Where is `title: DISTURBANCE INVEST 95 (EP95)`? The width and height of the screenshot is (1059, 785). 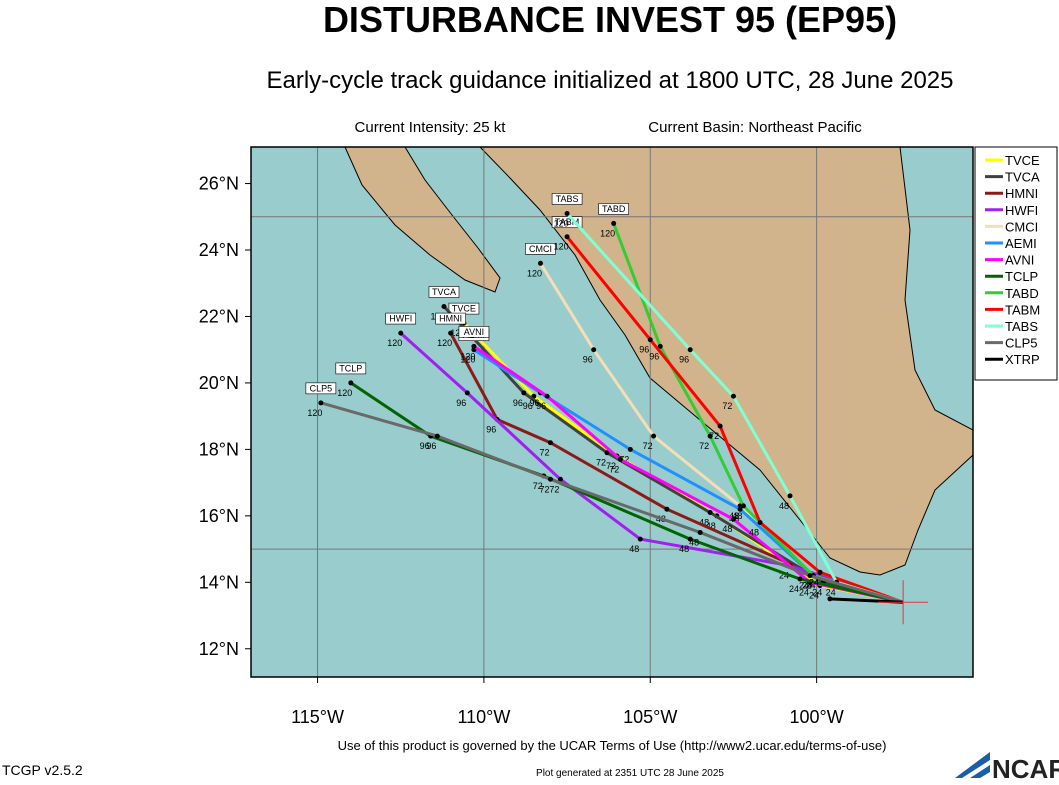
title: DISTURBANCE INVEST 95 (EP95) is located at coordinates (610, 20).